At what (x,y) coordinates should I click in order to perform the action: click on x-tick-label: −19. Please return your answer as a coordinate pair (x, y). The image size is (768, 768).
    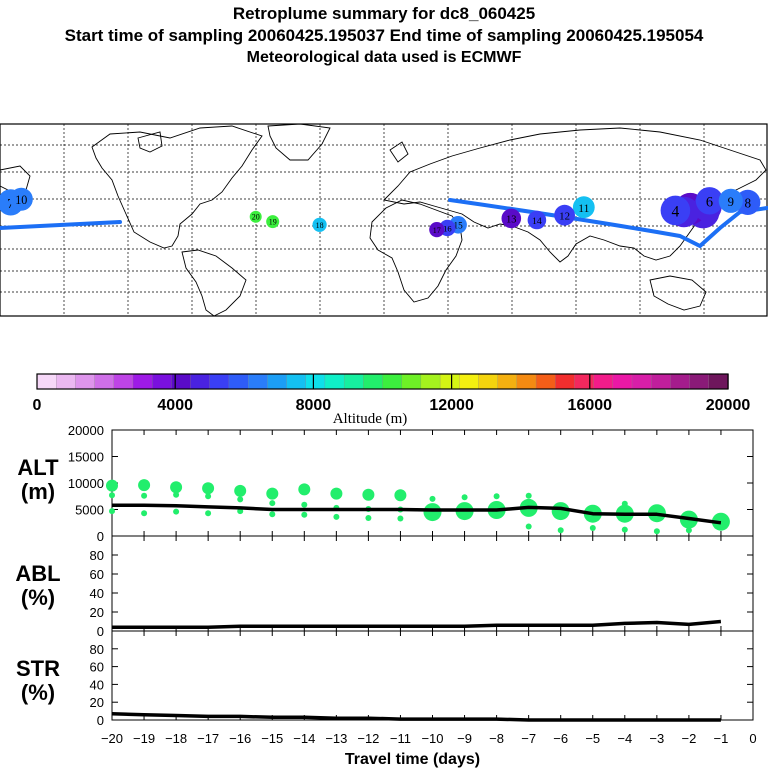
    Looking at the image, I should click on (144, 738).